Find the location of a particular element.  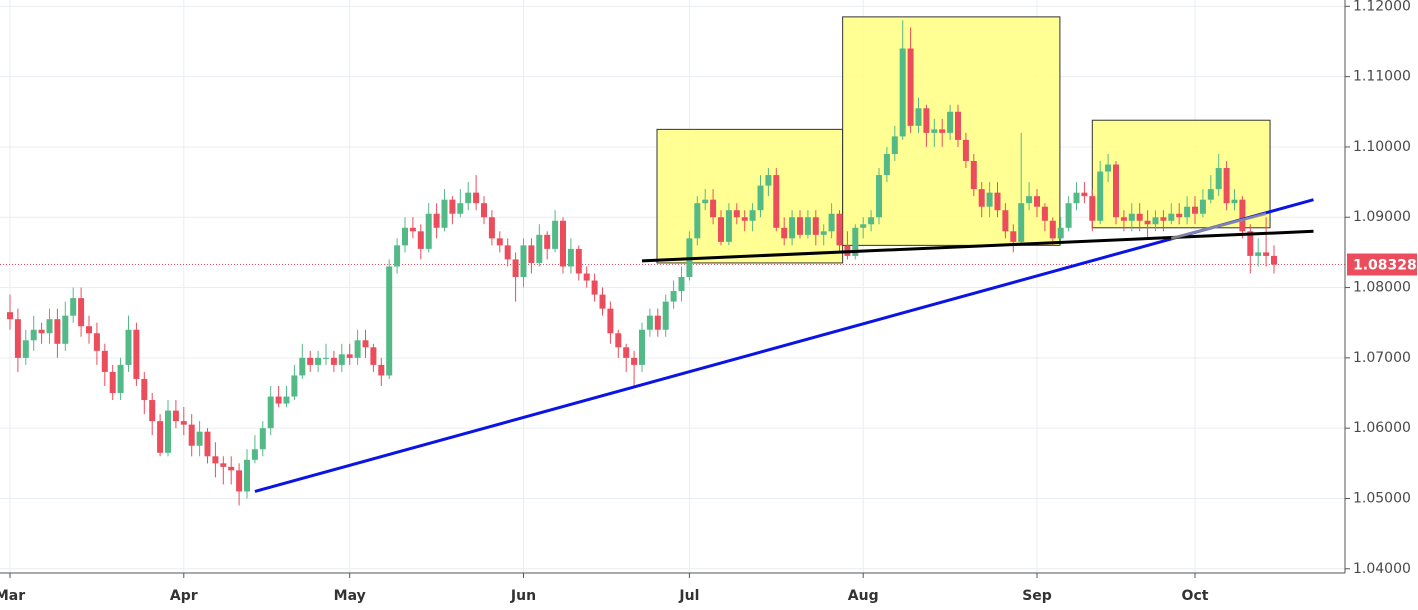

y-tick-label: 1.06000 is located at coordinates (1382, 428).